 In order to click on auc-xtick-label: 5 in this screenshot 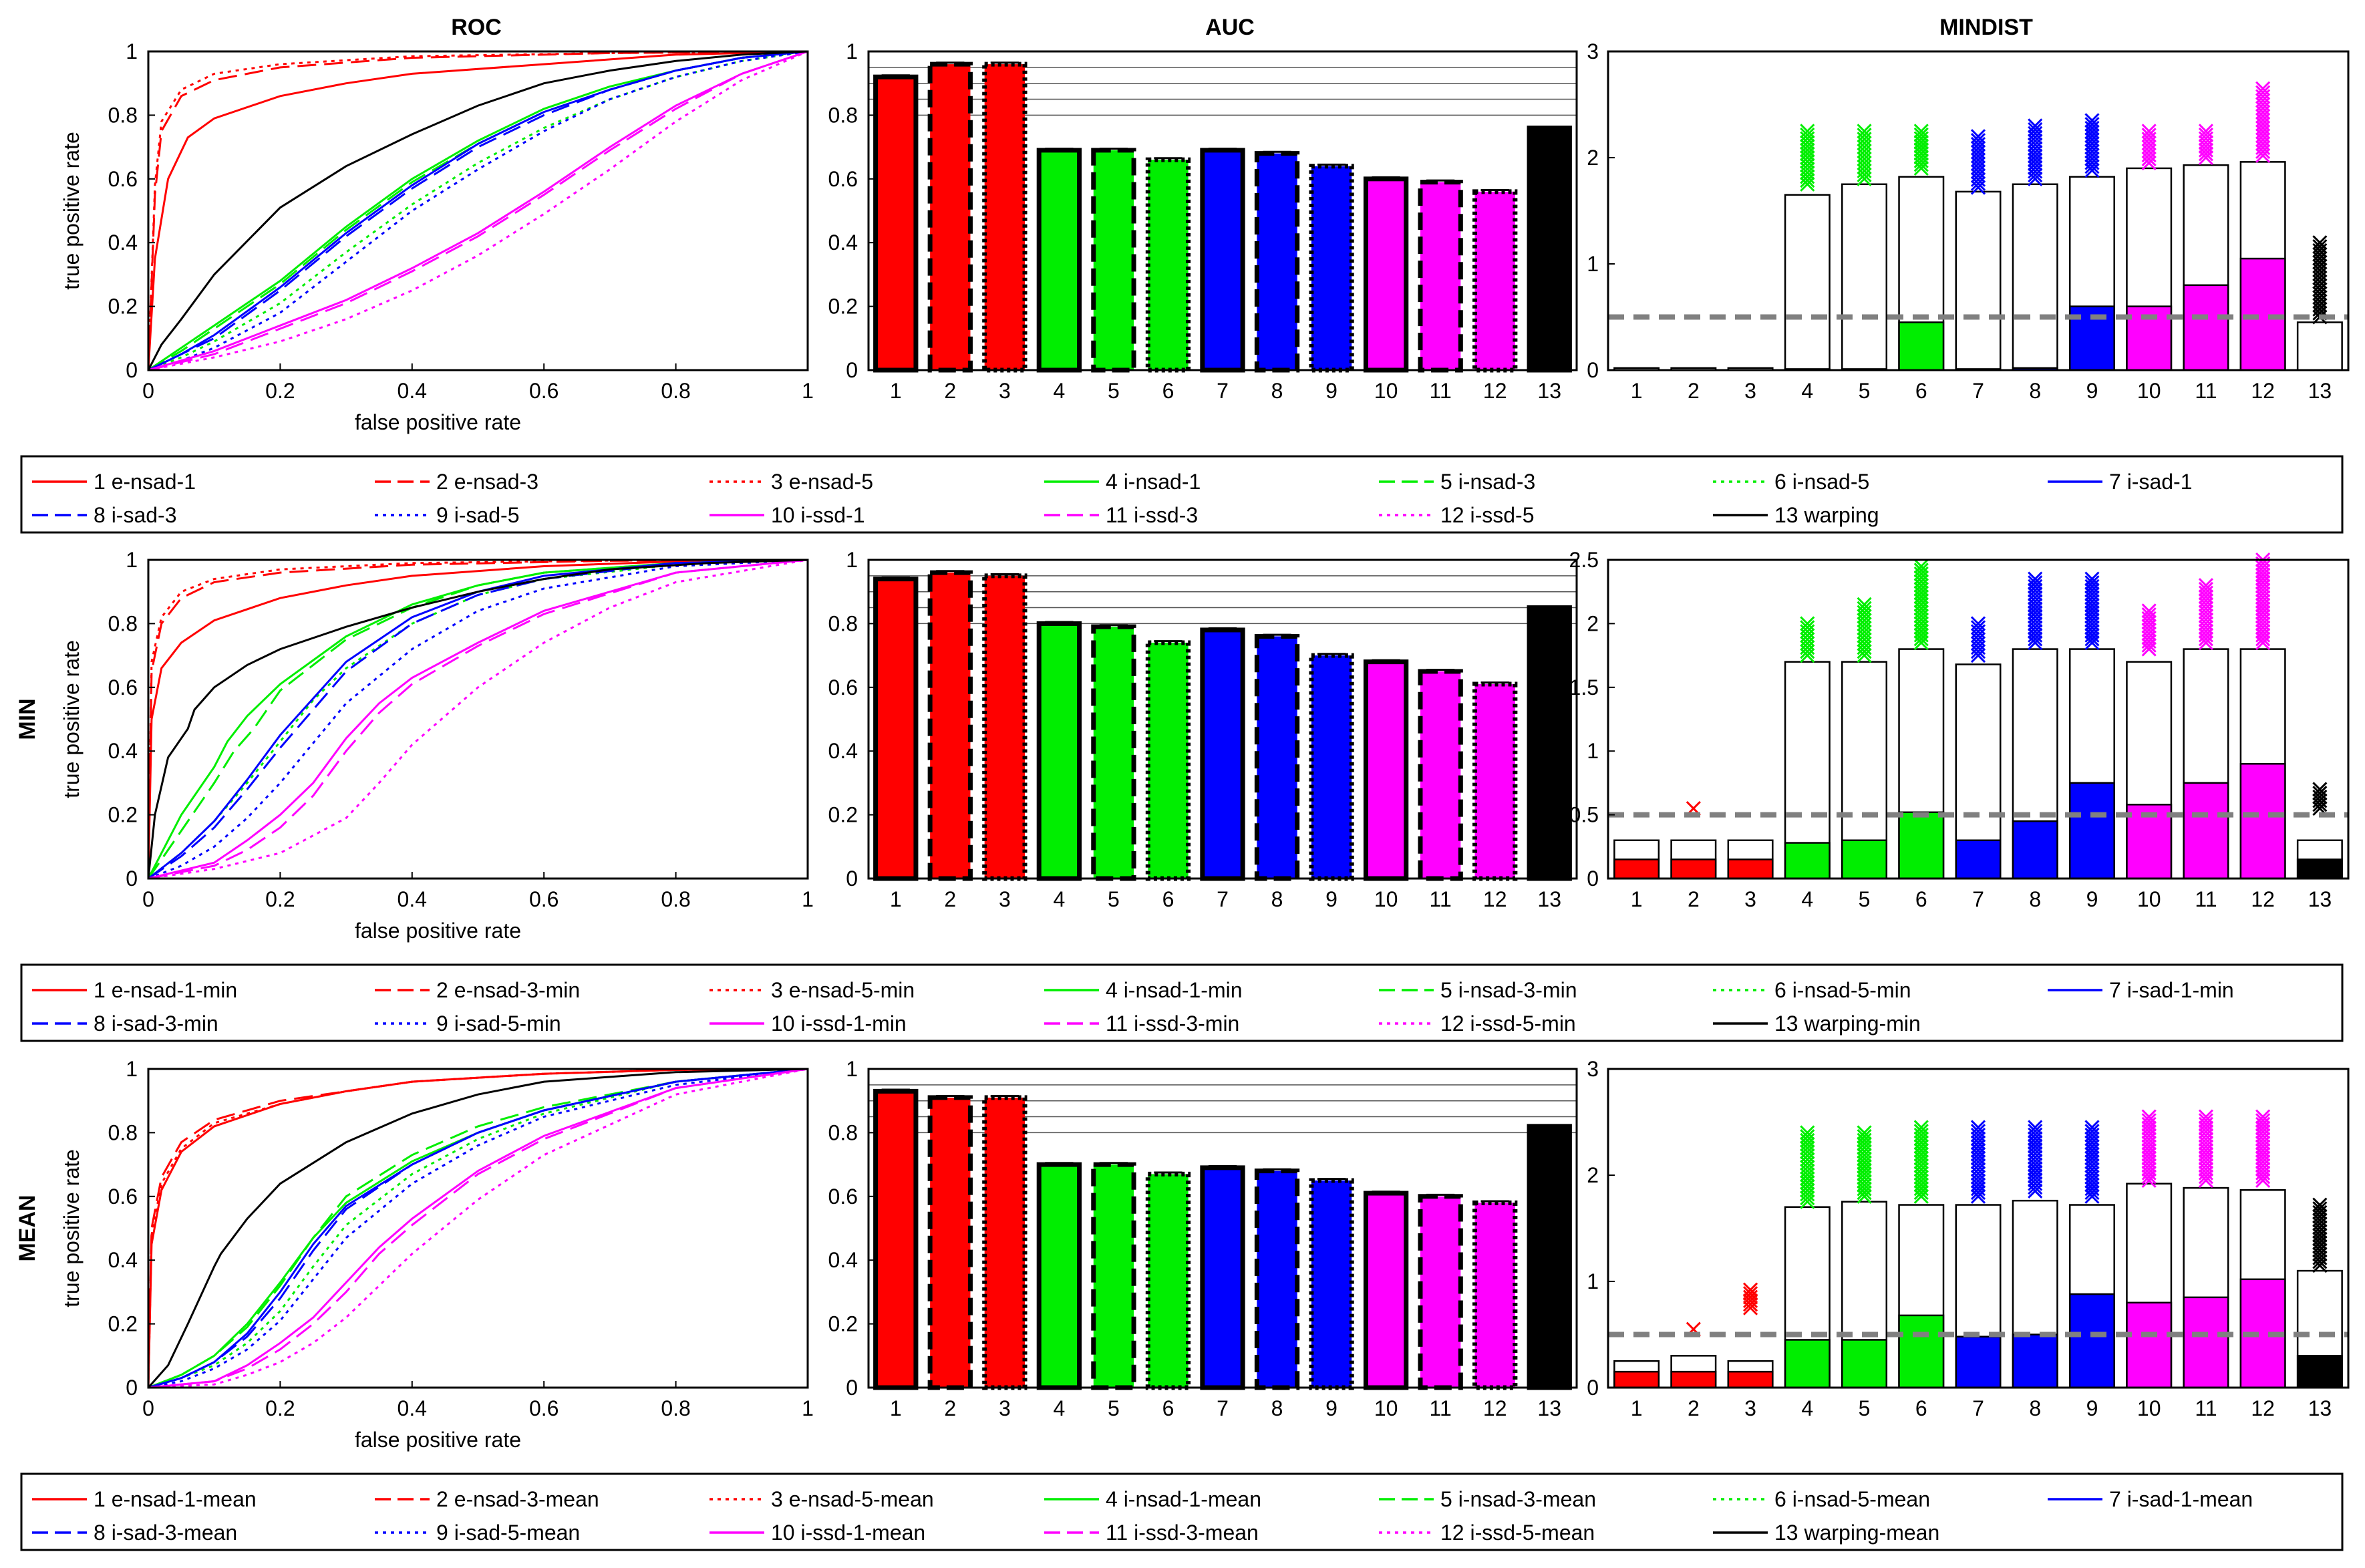, I will do `click(1114, 391)`.